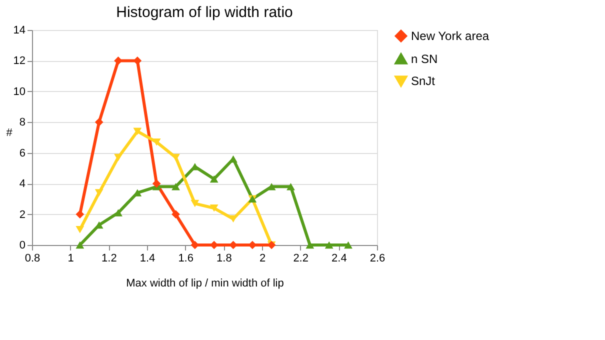 This screenshot has width=605, height=340. I want to click on y-tick-label: 0, so click(22, 246).